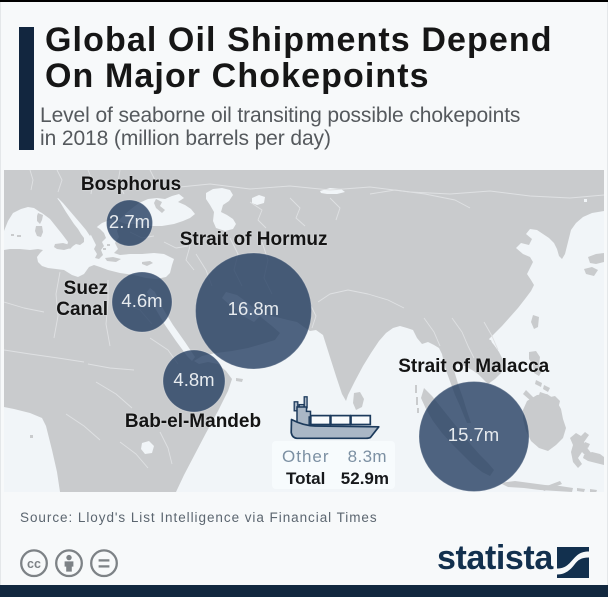  What do you see at coordinates (34, 564) in the screenshot?
I see `svg-text: cc` at bounding box center [34, 564].